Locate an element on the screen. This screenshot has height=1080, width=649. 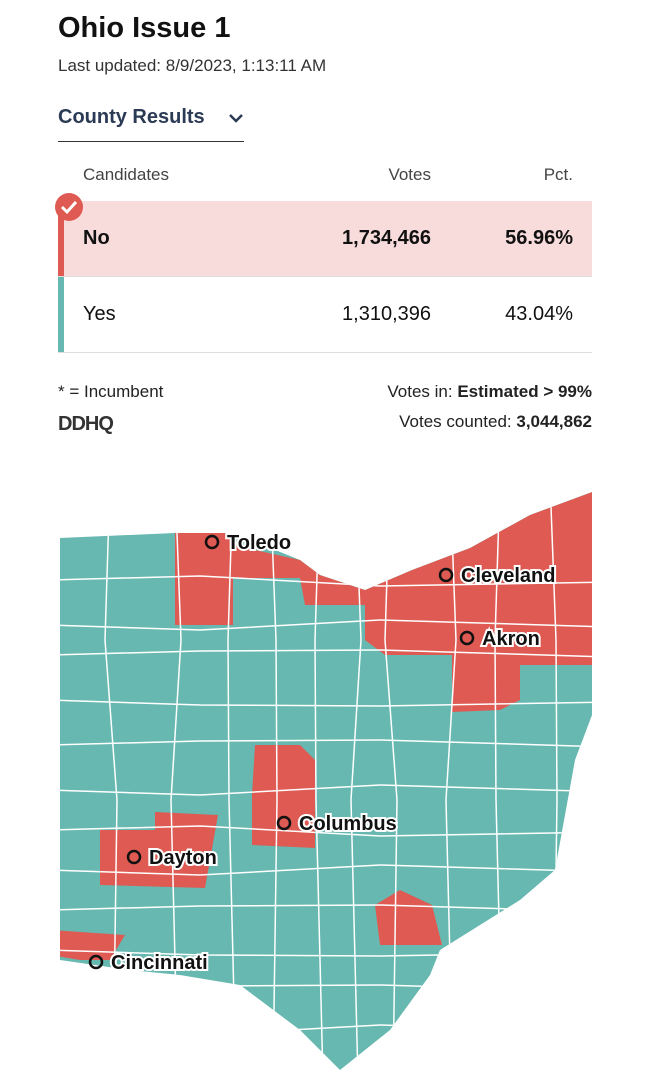
city-label: Columbus is located at coordinates (348, 824).